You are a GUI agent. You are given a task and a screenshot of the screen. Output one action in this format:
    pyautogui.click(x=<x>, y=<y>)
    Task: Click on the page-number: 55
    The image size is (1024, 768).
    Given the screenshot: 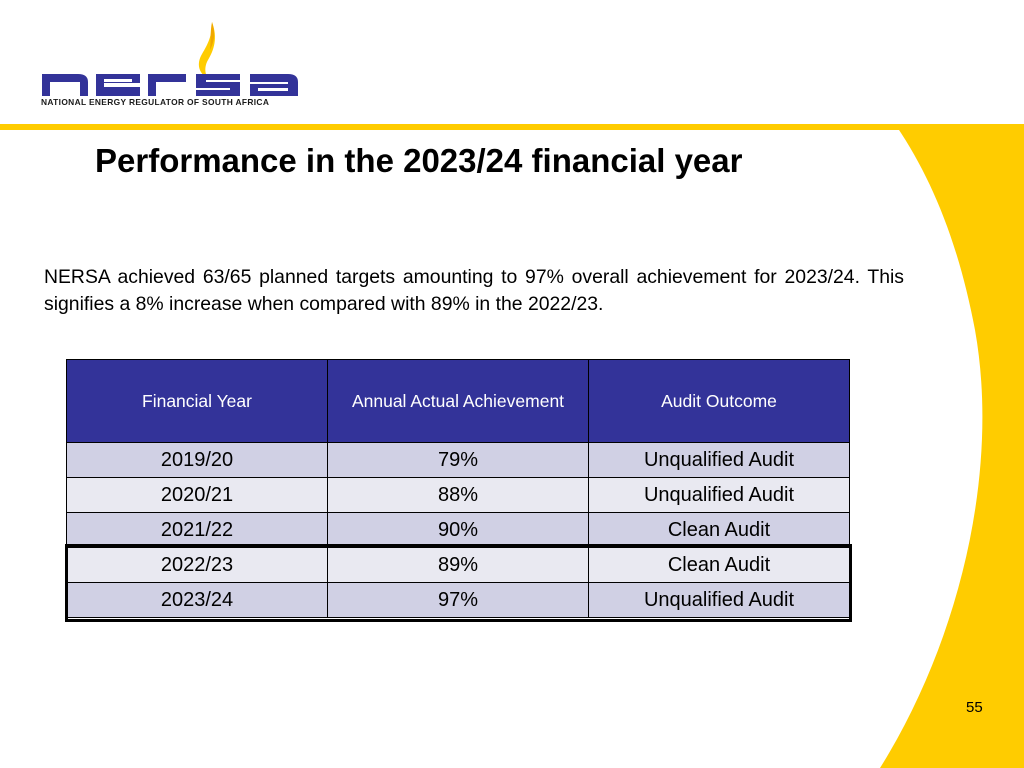 What is the action you would take?
    pyautogui.click(x=974, y=707)
    